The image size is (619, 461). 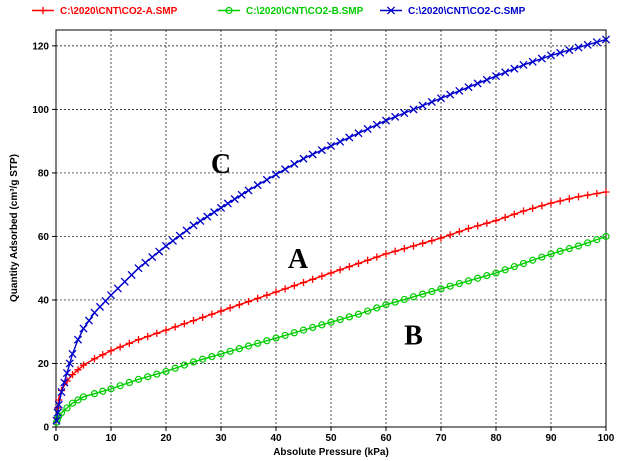 I want to click on x-tick-label: 0, so click(x=56, y=438).